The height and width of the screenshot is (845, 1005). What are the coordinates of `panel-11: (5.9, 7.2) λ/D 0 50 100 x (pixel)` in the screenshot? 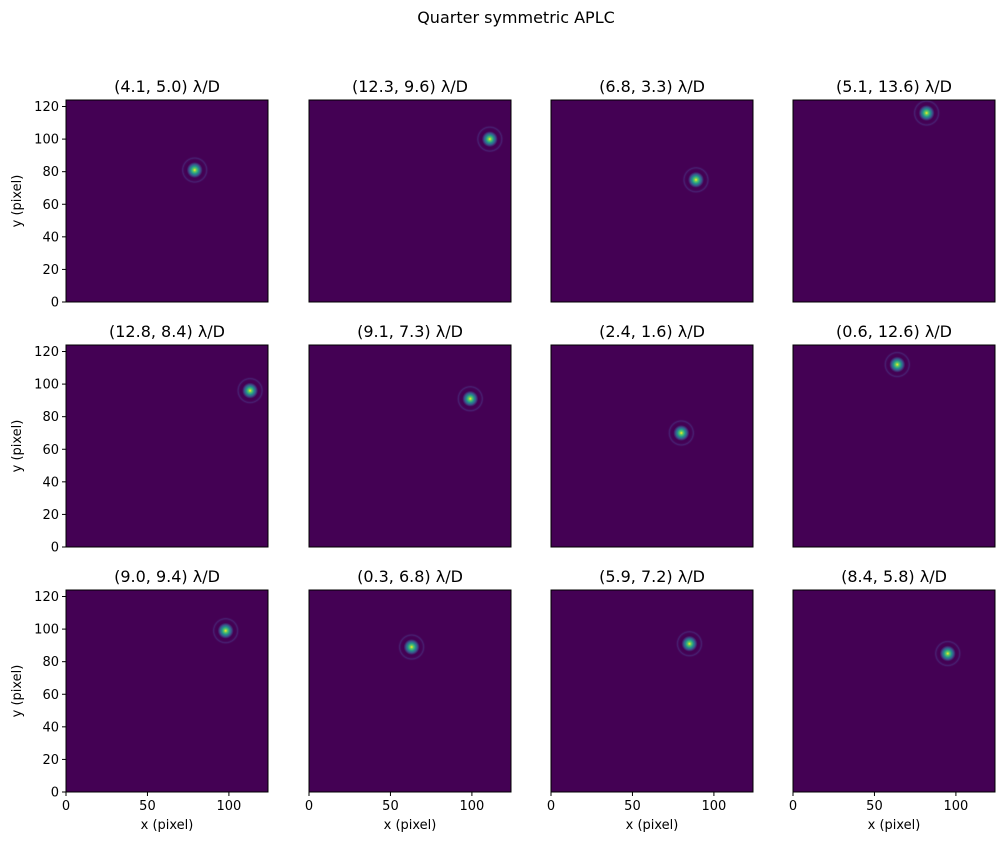 It's located at (650, 700).